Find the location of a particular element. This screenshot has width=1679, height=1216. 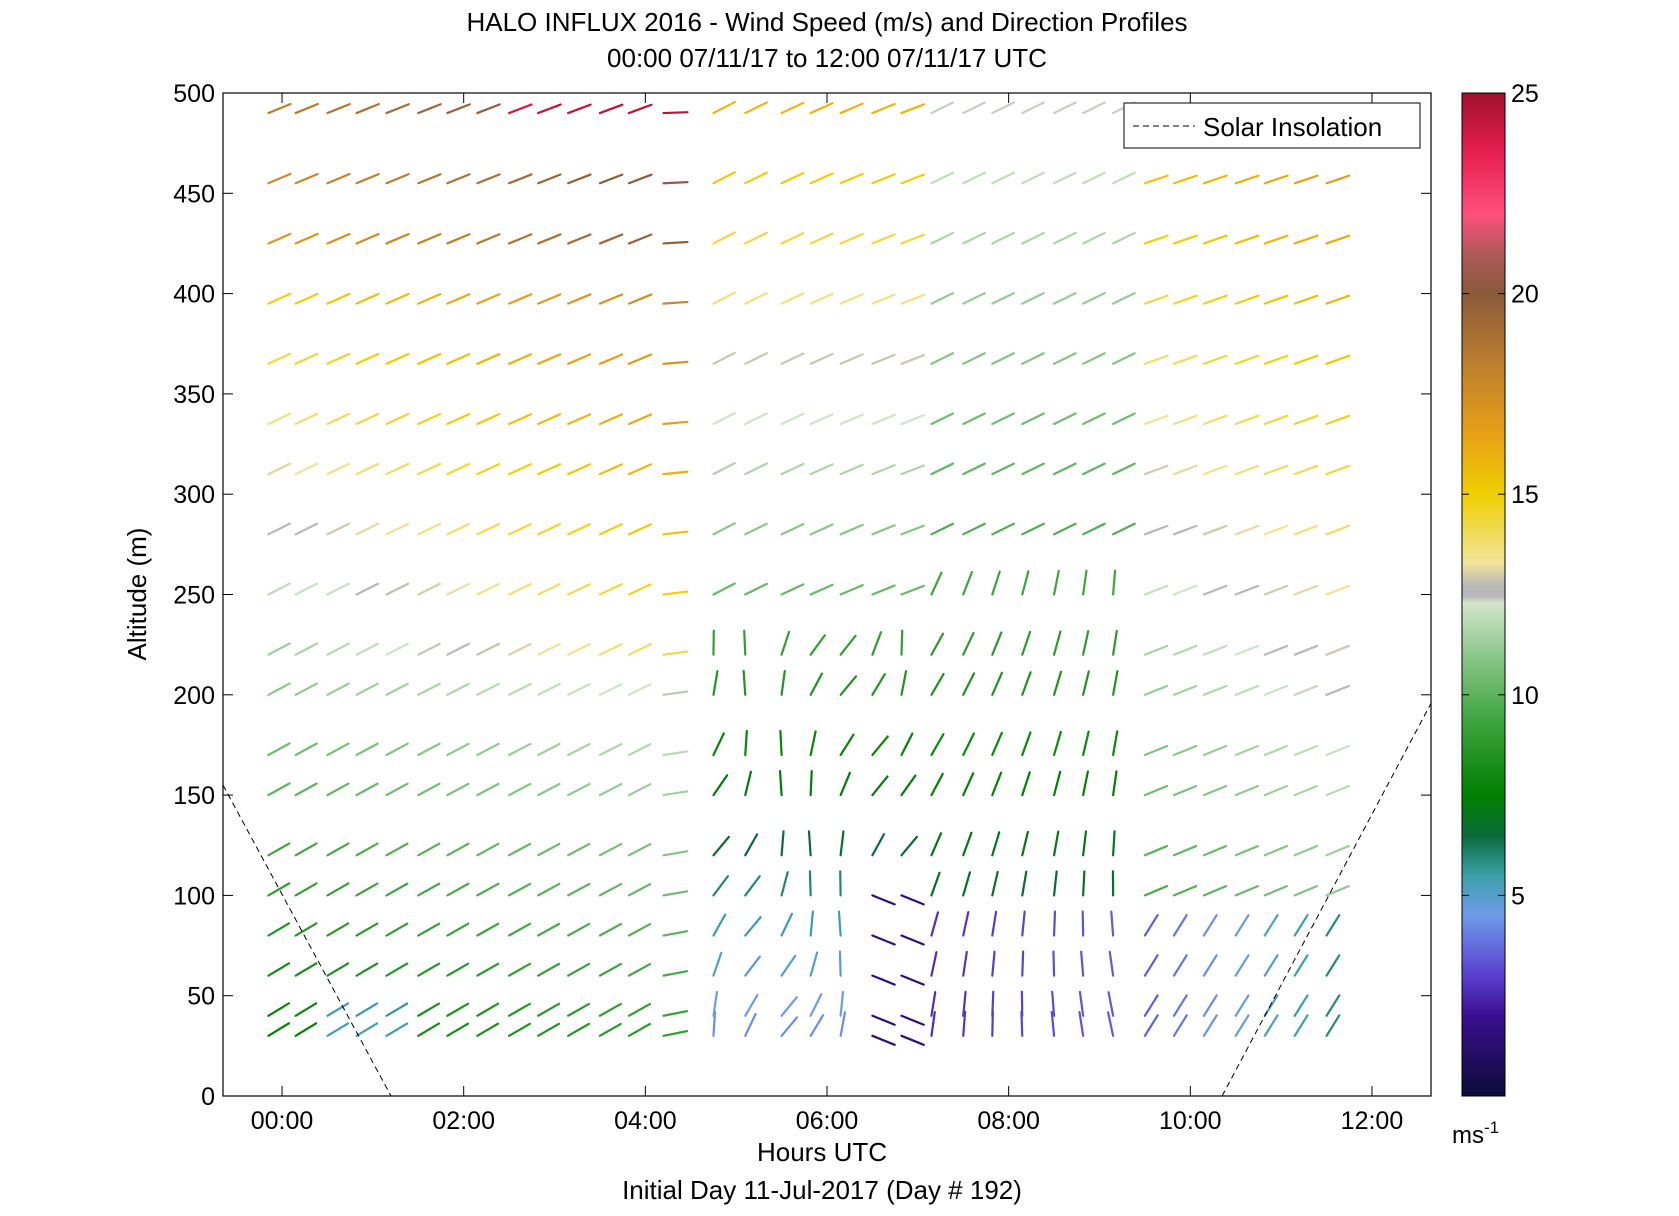

y-tick-label: 50 is located at coordinates (201, 997).